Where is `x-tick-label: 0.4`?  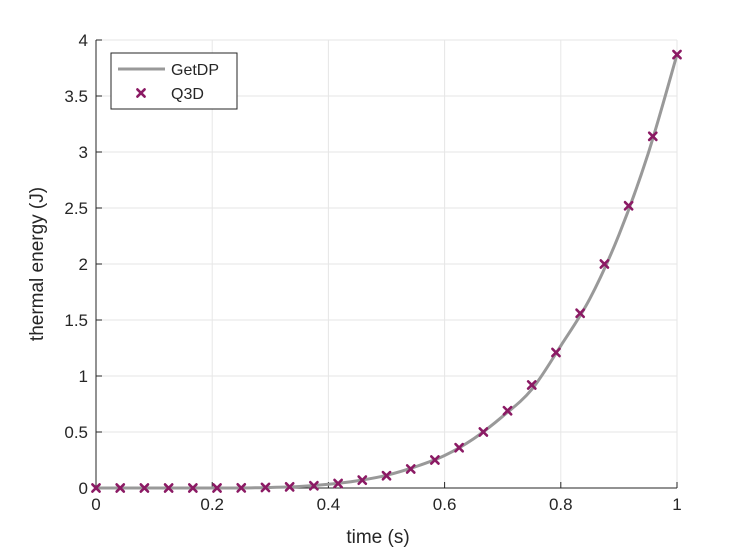
x-tick-label: 0.4 is located at coordinates (329, 504).